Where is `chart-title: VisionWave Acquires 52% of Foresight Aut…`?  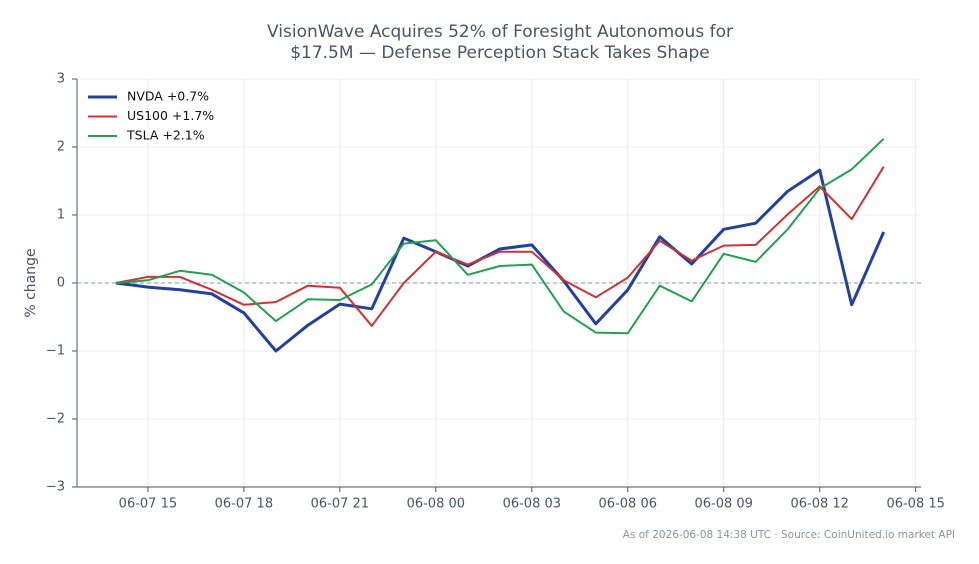 chart-title: VisionWave Acquires 52% of Foresight Aut… is located at coordinates (500, 32).